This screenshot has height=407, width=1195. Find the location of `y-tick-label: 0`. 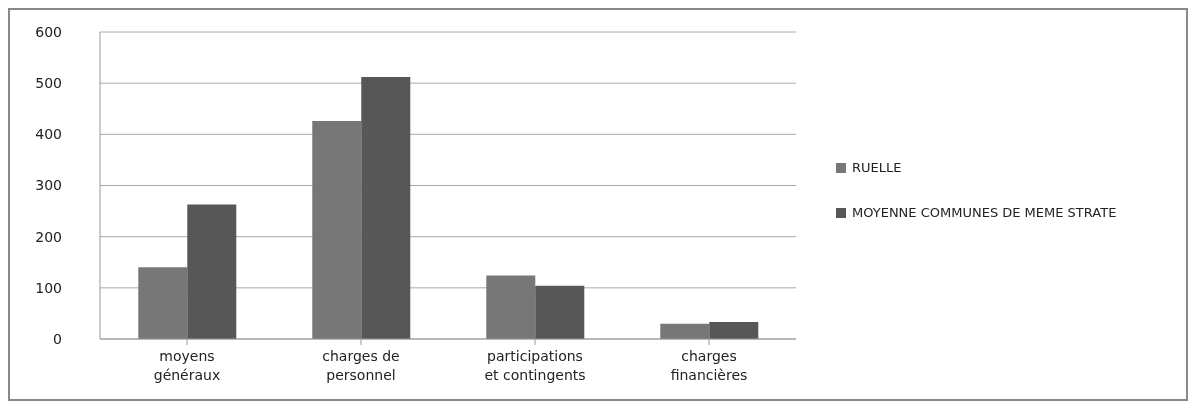

y-tick-label: 0 is located at coordinates (57, 338).